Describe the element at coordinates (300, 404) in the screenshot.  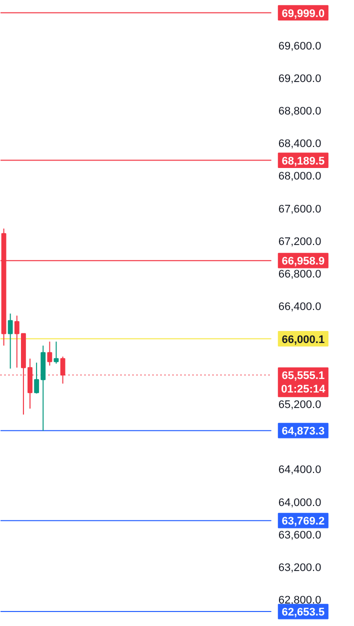
I see `y-tick-label: 65,200.0` at that location.